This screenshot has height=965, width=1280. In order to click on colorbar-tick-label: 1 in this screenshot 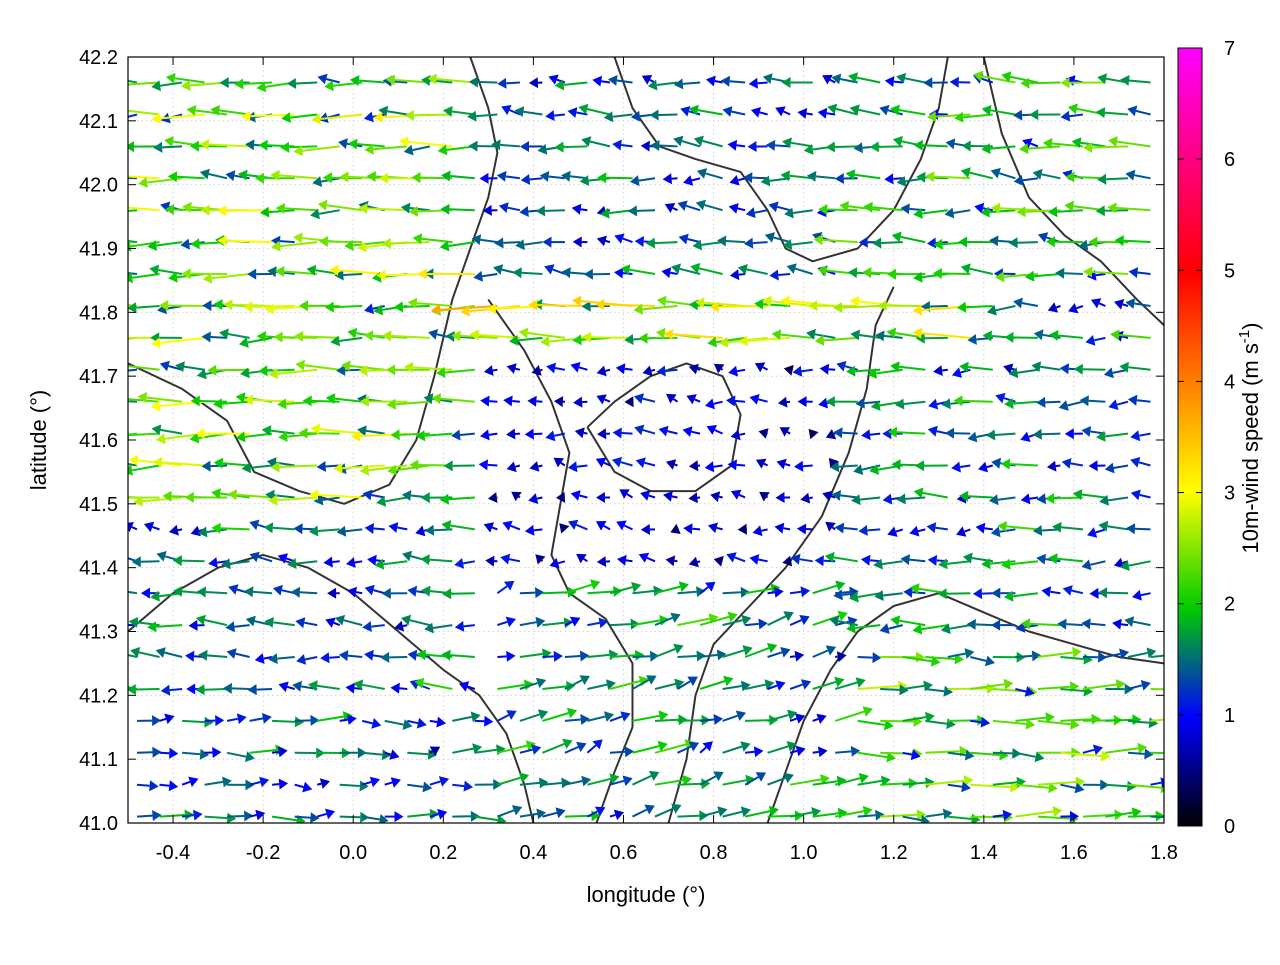, I will do `click(1229, 716)`.